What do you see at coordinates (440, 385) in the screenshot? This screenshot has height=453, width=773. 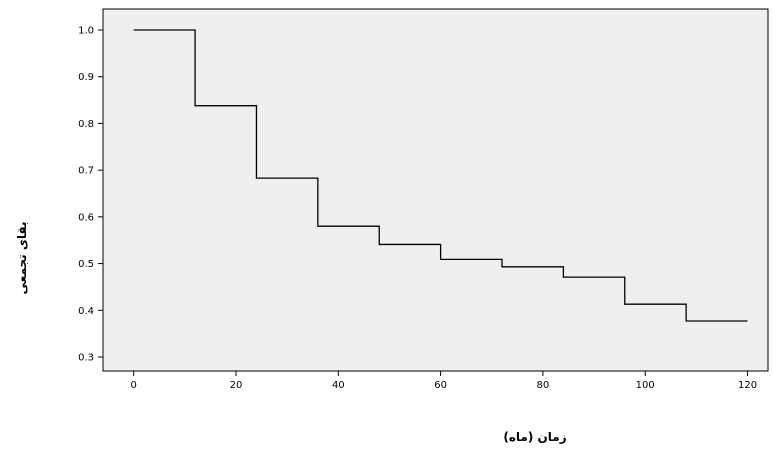 I see `x-tick-label: 60` at bounding box center [440, 385].